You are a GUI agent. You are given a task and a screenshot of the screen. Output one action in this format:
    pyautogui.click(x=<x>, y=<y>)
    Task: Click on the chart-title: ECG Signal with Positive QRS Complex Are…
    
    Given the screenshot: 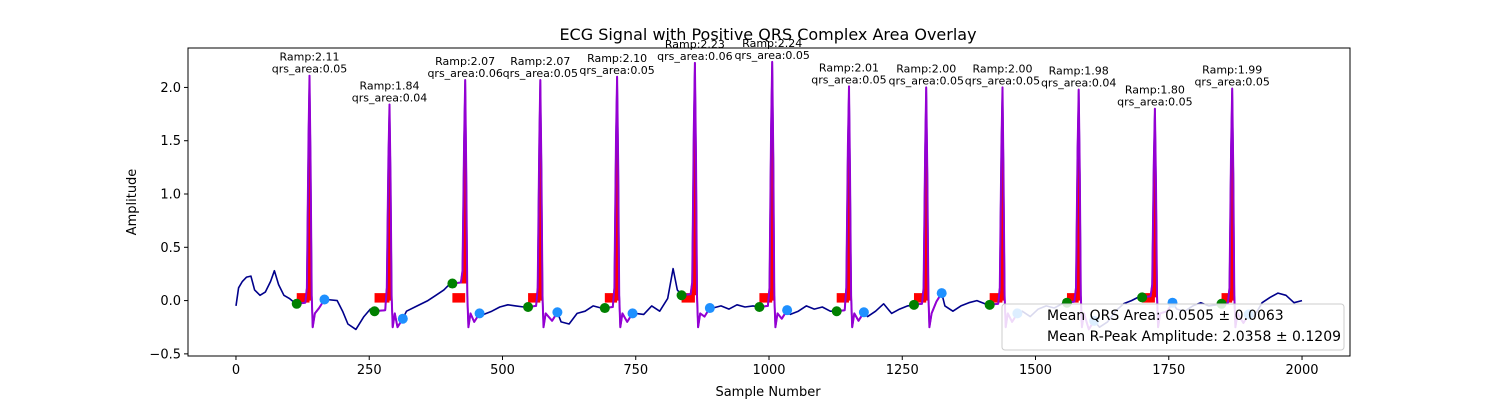 What is the action you would take?
    pyautogui.click(x=767, y=34)
    